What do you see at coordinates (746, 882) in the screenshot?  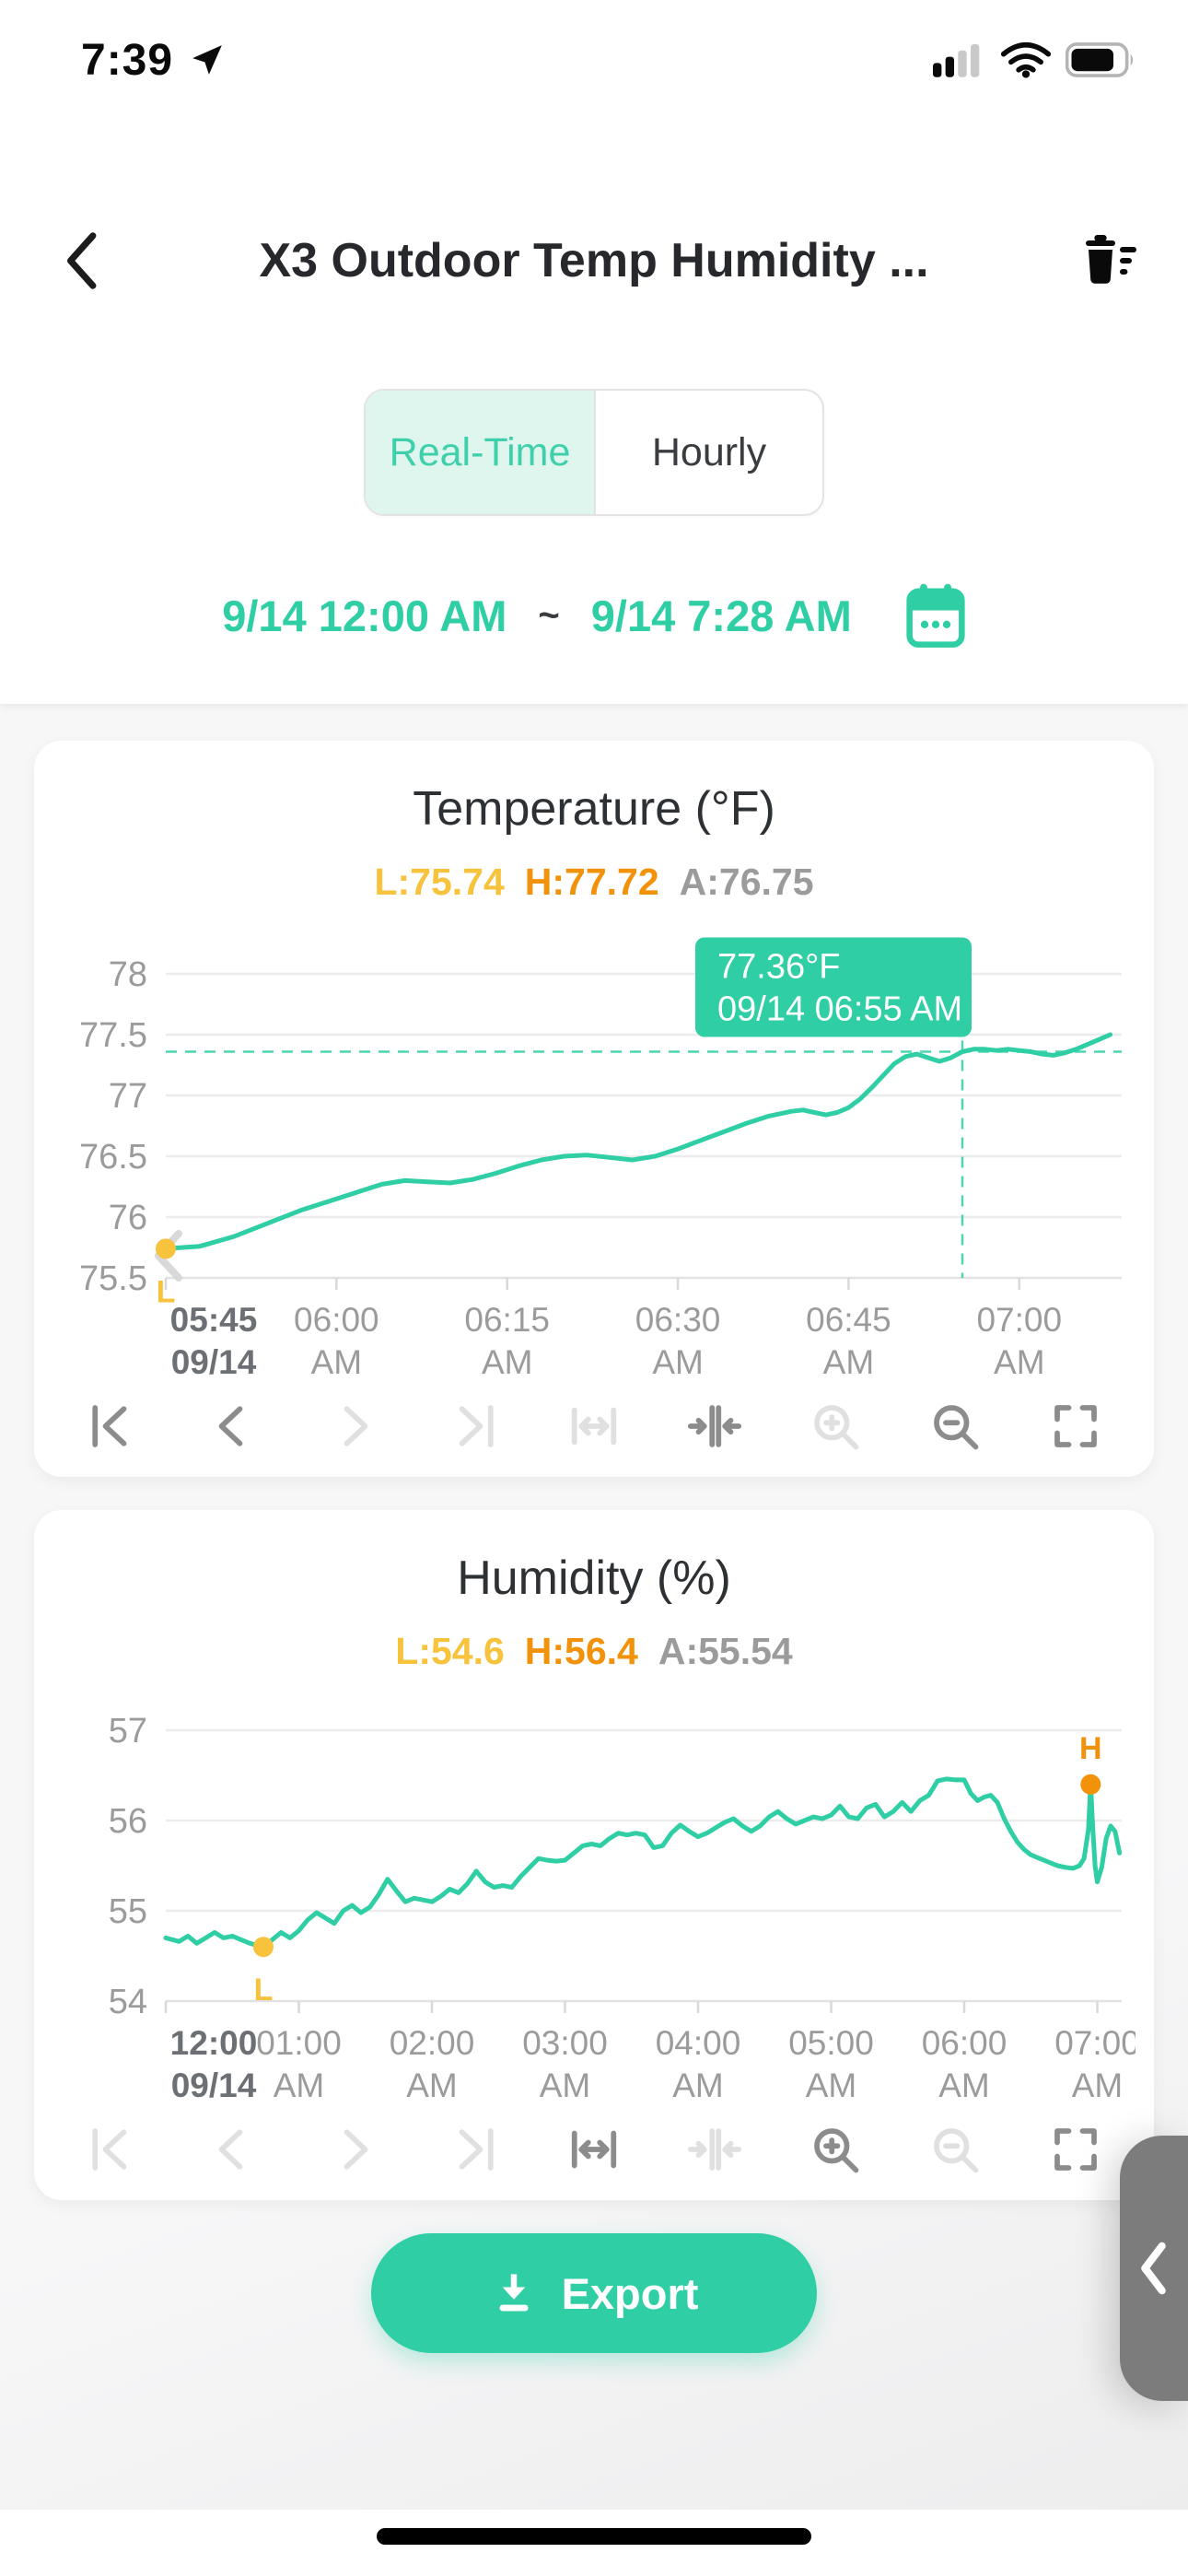 I see `temperature-avg-stat: A:76.75` at bounding box center [746, 882].